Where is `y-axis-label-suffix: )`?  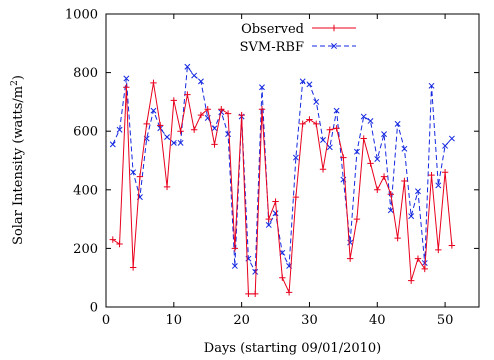
y-axis-label-suffix: ) is located at coordinates (18, 77).